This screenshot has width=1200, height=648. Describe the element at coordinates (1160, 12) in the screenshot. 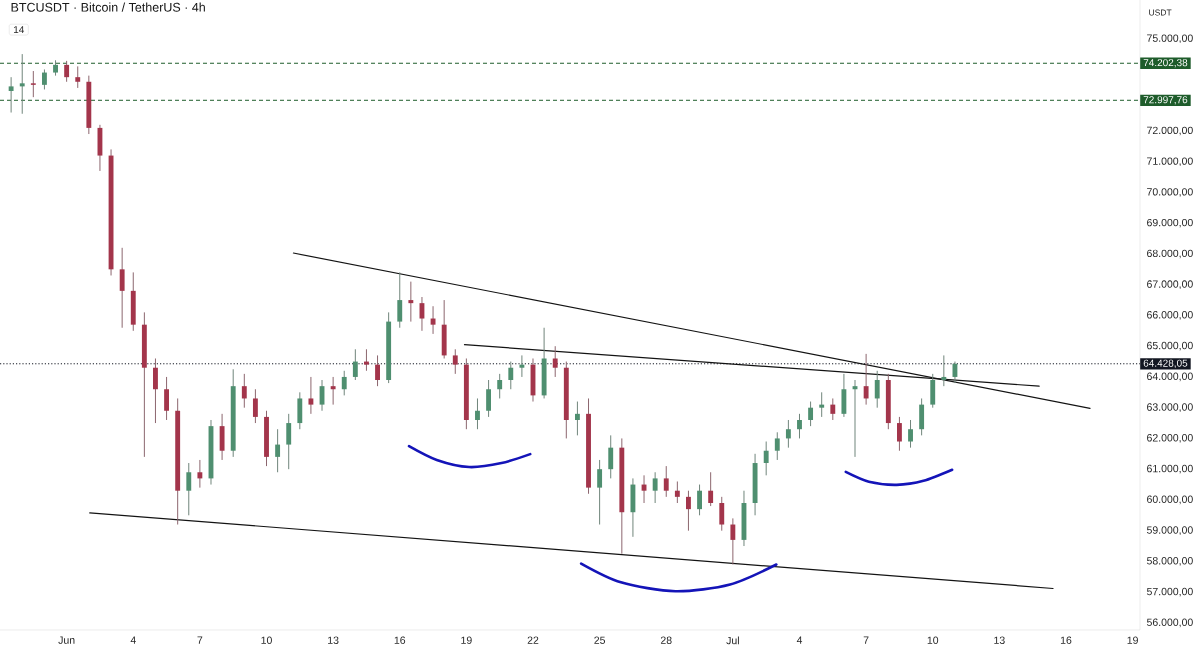

I see `y-axis-title: USDT` at that location.